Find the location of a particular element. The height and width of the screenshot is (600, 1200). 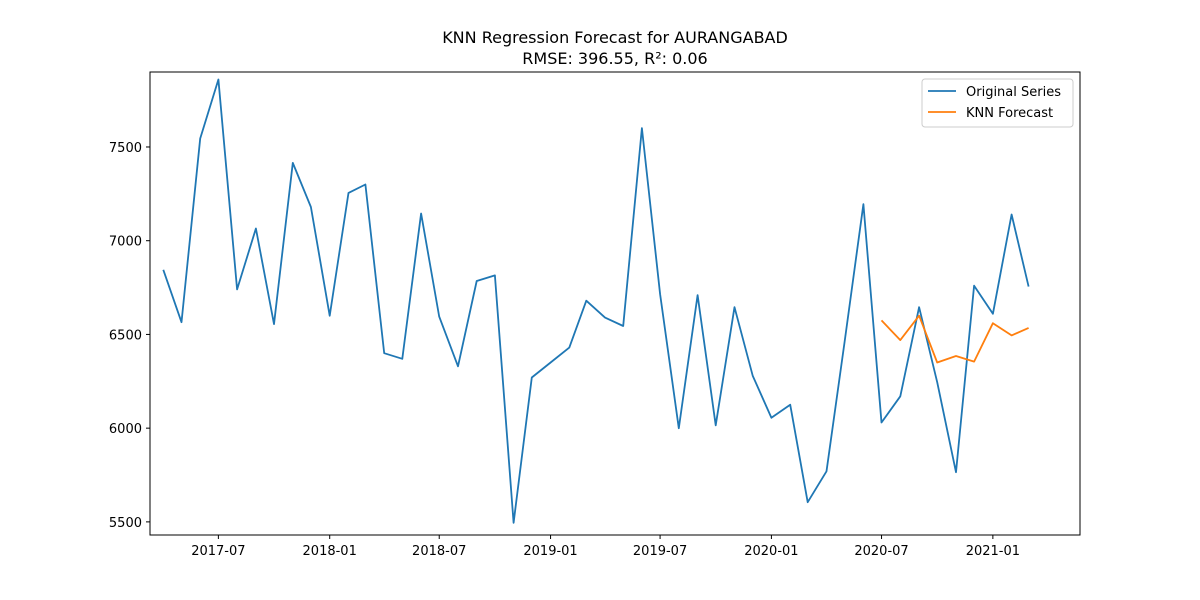

x-tick-label: 2018-07 is located at coordinates (439, 551).